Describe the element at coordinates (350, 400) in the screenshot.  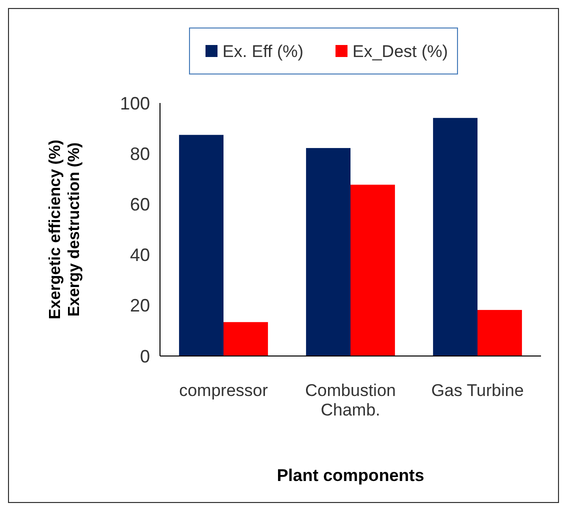
I see `x-tick-label: Combustion Chamb.` at that location.